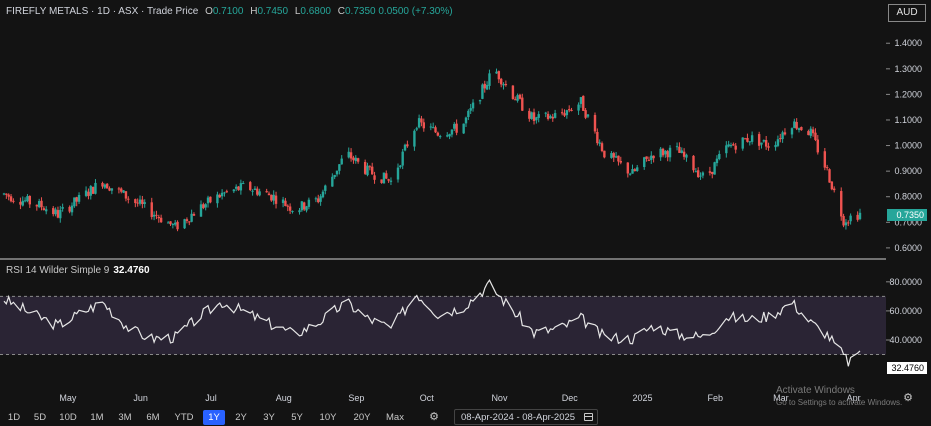 This screenshot has height=426, width=931. What do you see at coordinates (297, 417) in the screenshot?
I see `timeframe-button-5y: 5Y` at bounding box center [297, 417].